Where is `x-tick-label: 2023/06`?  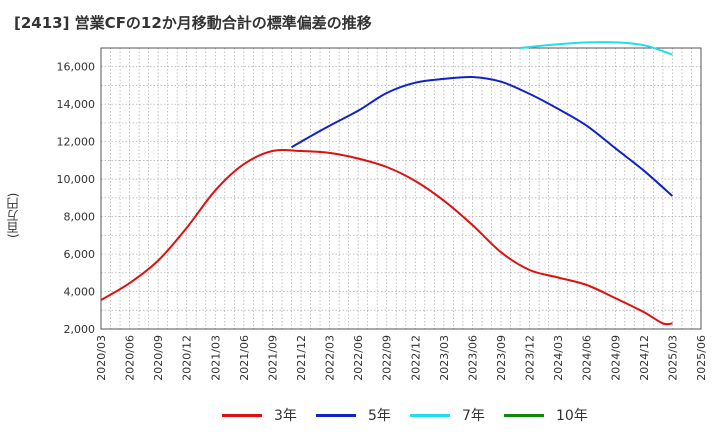 x-tick-label: 2023/06 is located at coordinates (472, 358).